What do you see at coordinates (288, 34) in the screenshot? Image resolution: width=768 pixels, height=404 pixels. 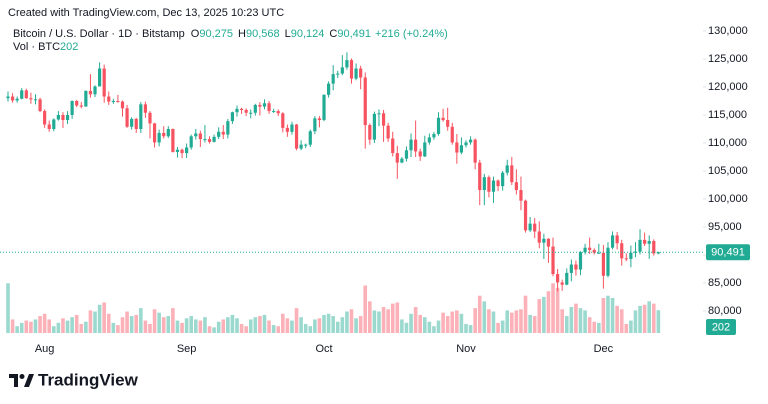 I see `ohlc-key: L` at bounding box center [288, 34].